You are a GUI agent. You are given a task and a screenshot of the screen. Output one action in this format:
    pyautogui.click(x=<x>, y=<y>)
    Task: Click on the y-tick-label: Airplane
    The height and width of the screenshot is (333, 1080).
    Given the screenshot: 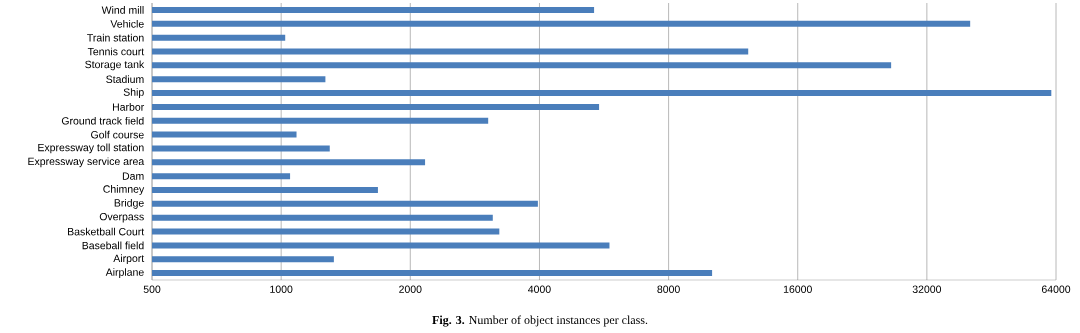 What is the action you would take?
    pyautogui.click(x=124, y=273)
    